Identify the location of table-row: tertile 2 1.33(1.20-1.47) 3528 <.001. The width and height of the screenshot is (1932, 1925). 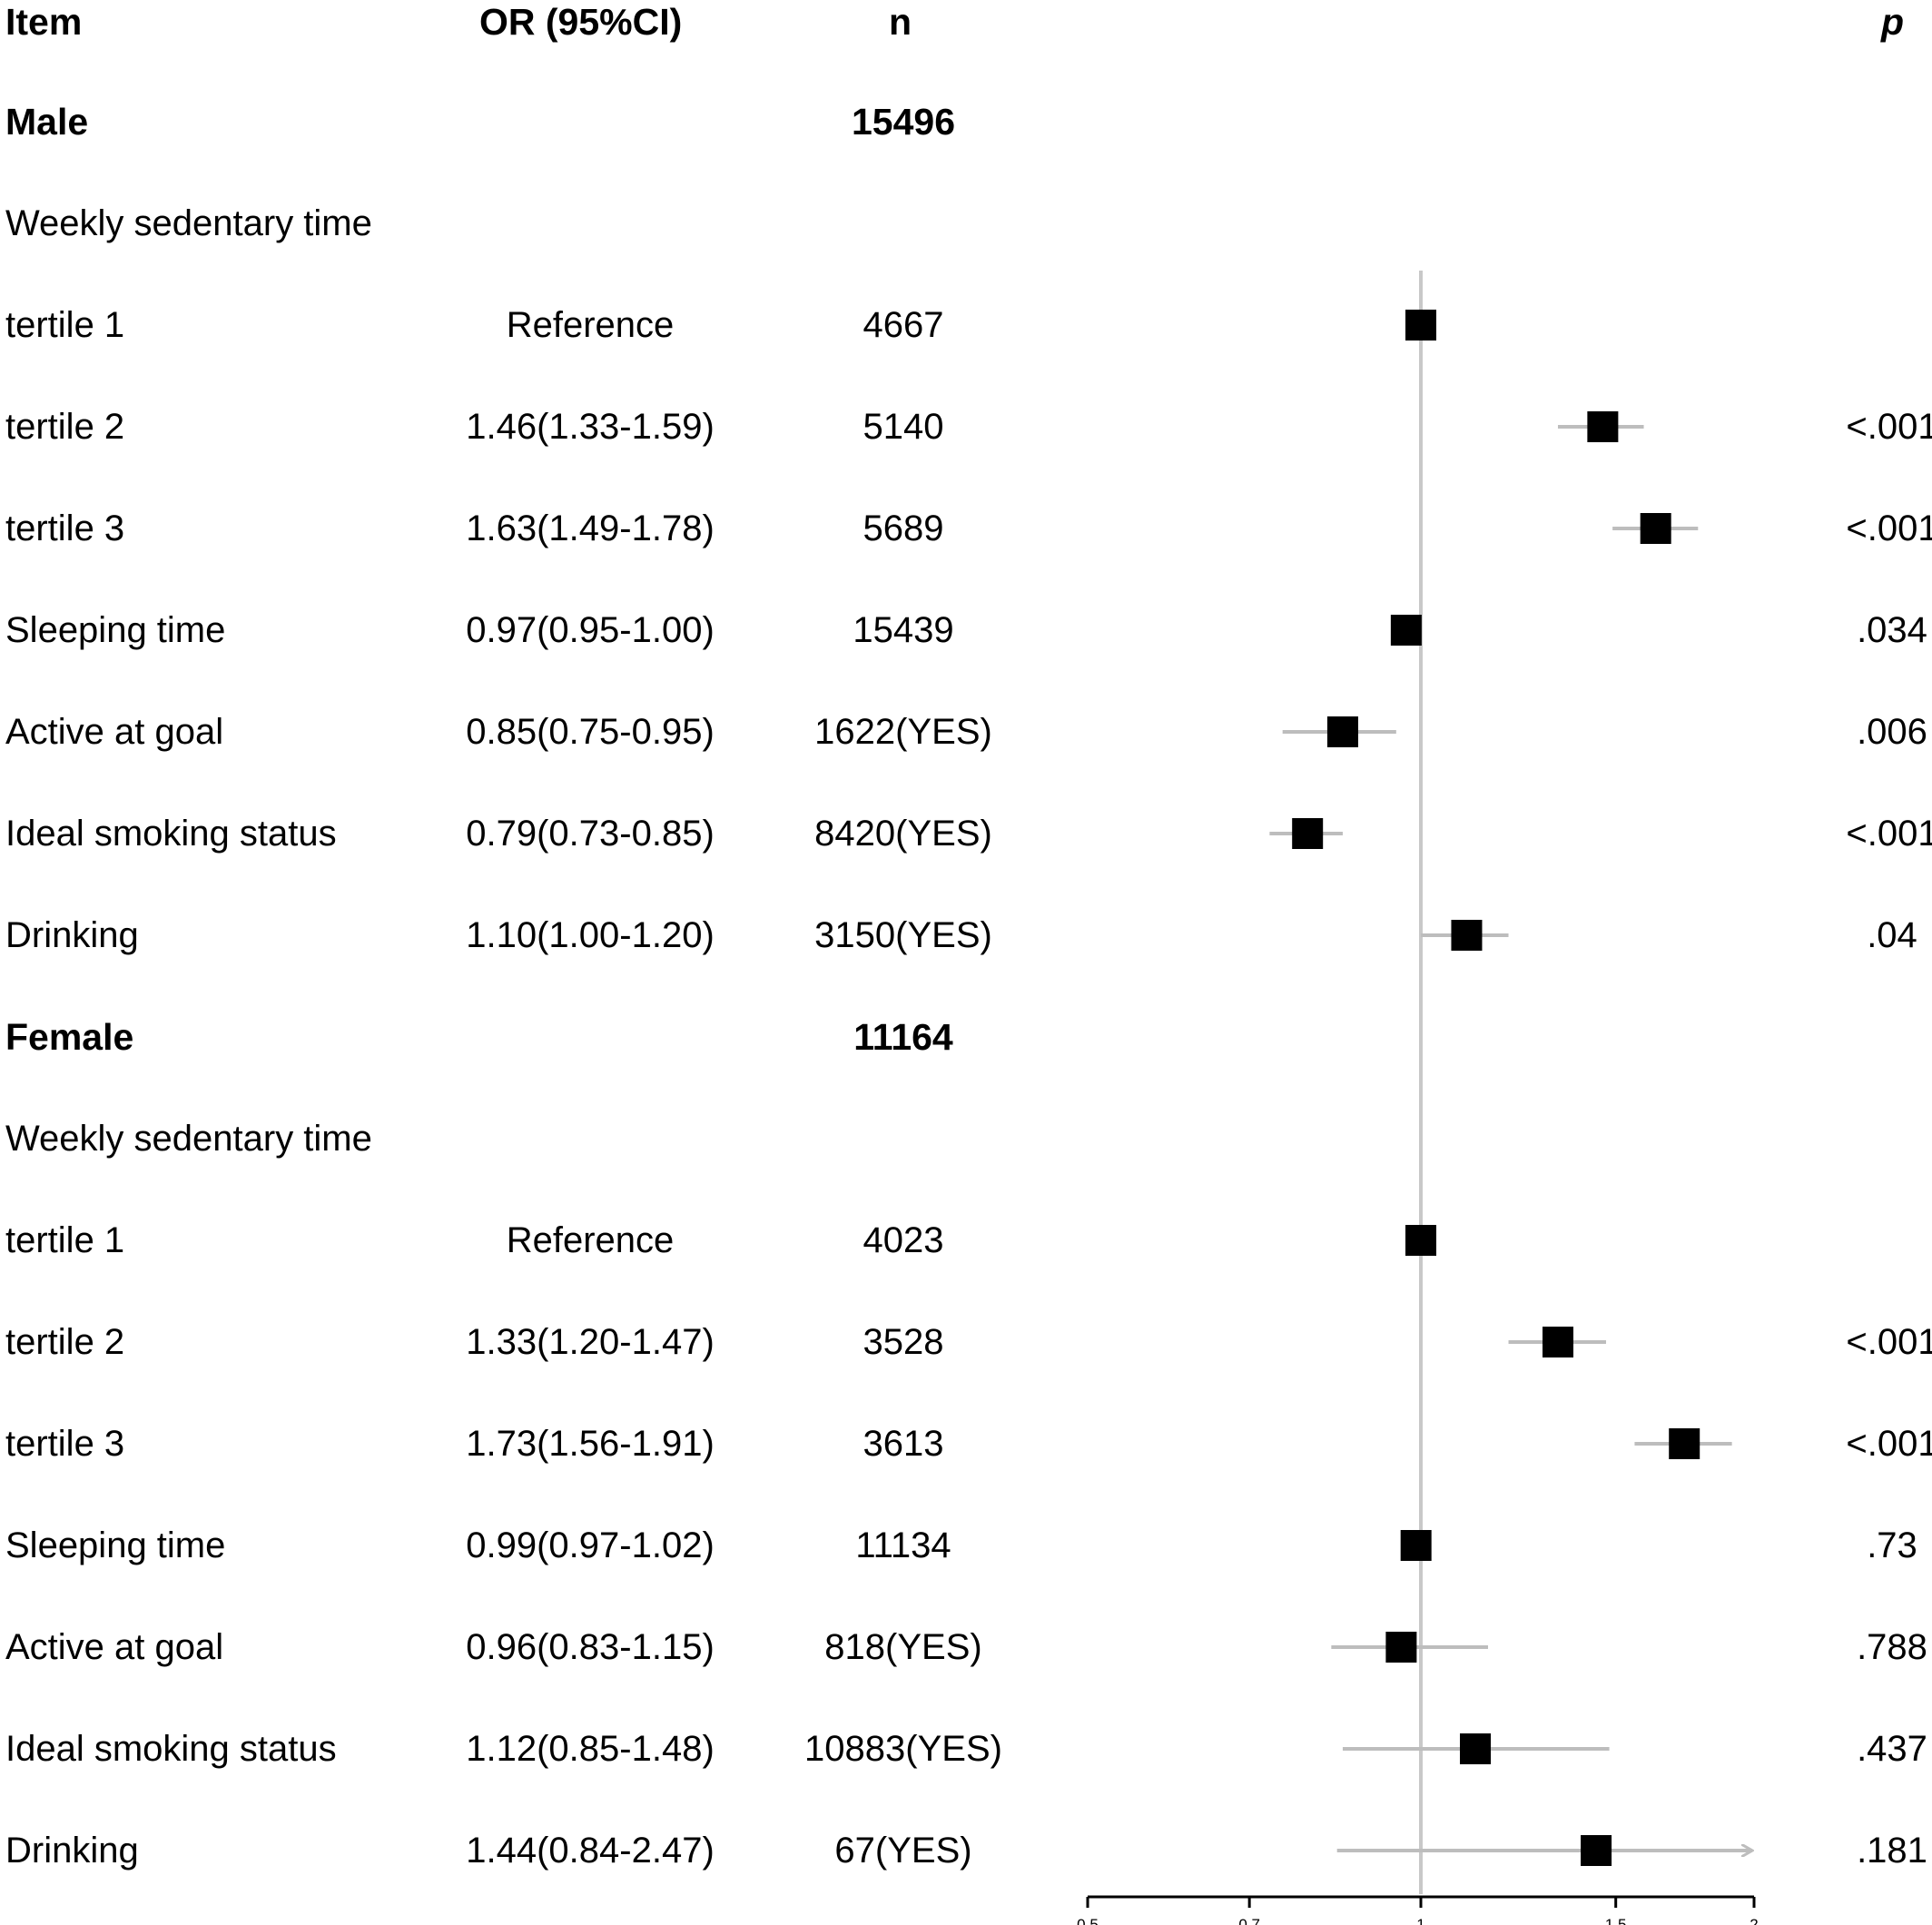
(966, 1342).